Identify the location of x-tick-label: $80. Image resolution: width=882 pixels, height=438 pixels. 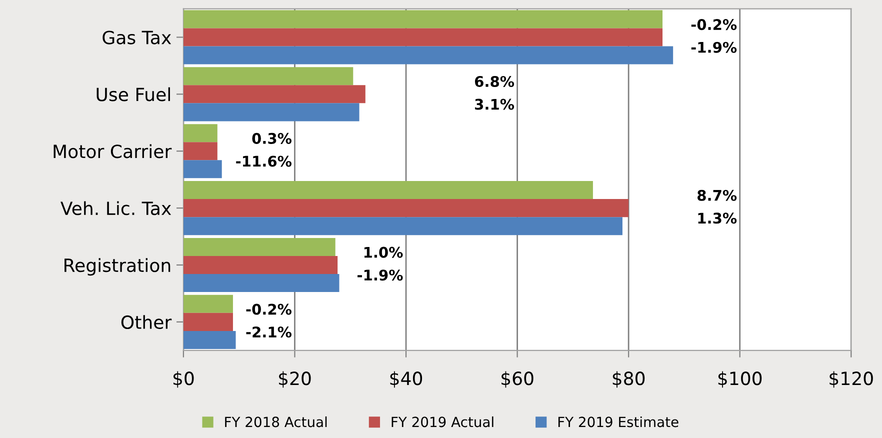
(628, 379).